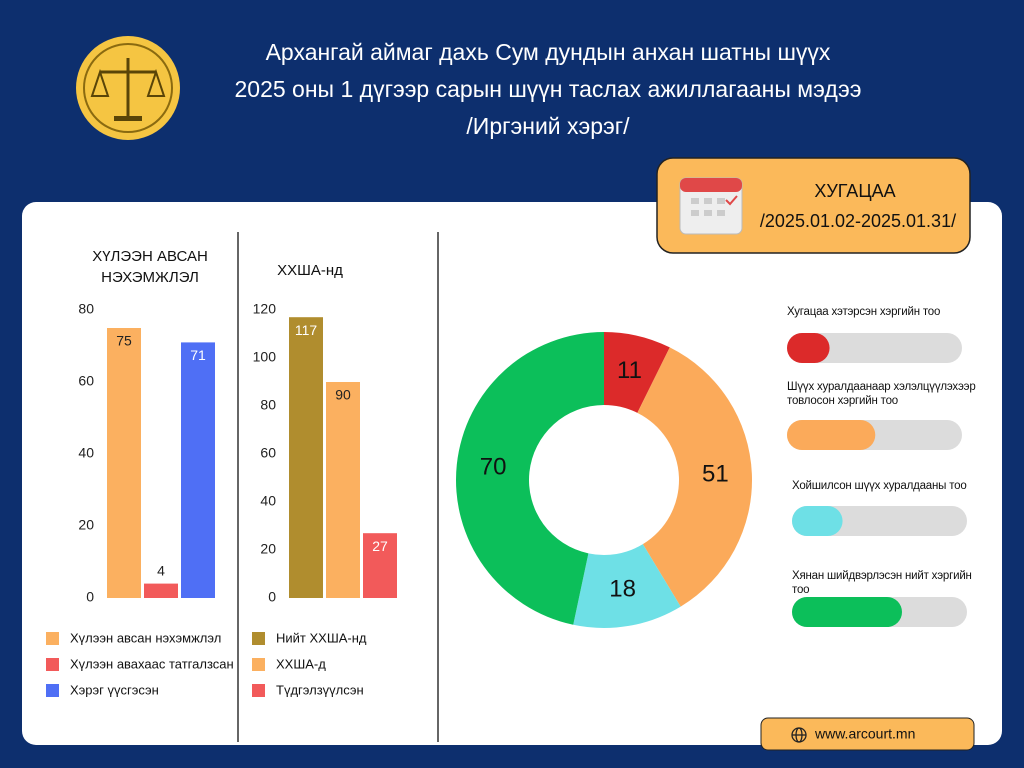  Describe the element at coordinates (198, 355) in the screenshot. I see `data-label: 71` at that location.